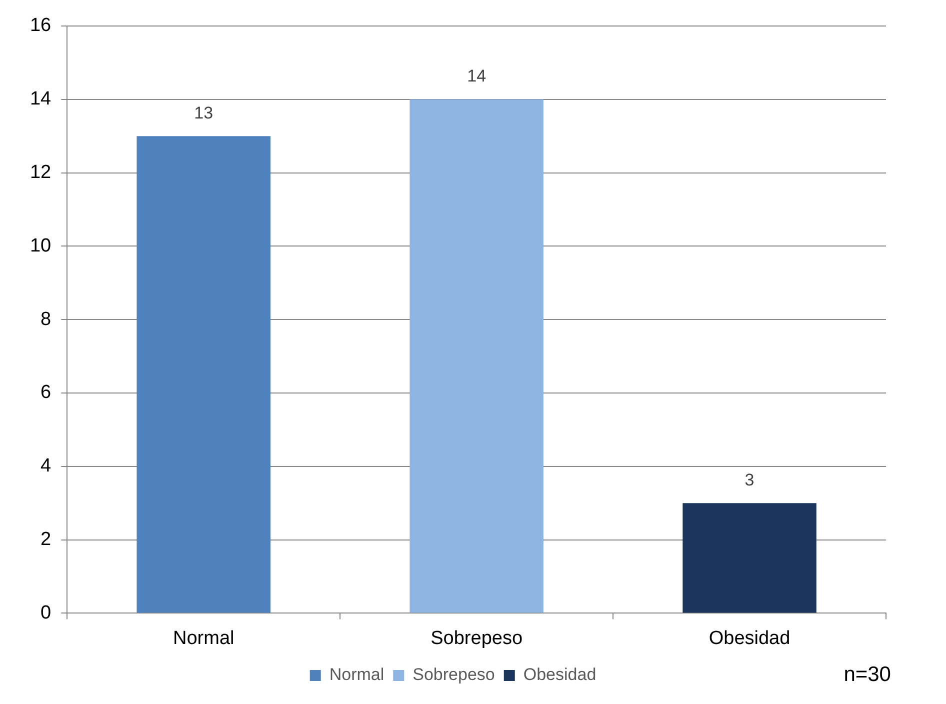  Describe the element at coordinates (453, 674) in the screenshot. I see `legend-label: Sobrepeso` at that location.